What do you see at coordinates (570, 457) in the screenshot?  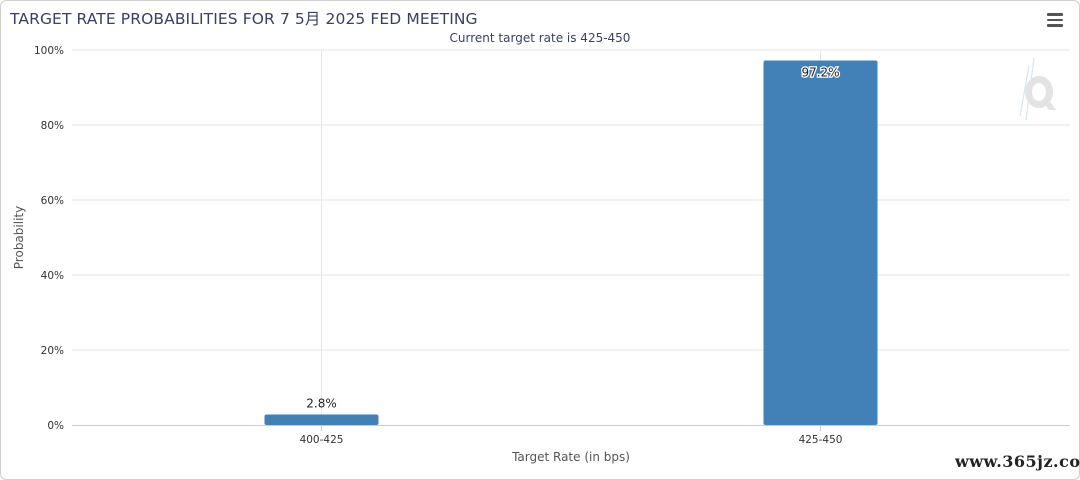 I see `x-axis-title: Target Rate (in bps)` at bounding box center [570, 457].